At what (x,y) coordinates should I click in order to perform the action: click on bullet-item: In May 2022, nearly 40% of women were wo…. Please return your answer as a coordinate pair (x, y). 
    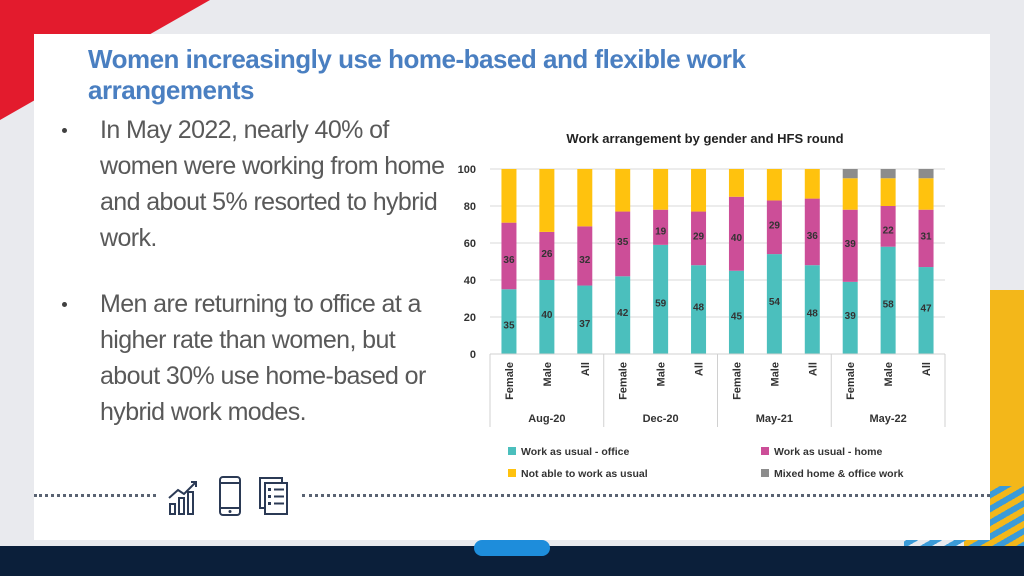
    Looking at the image, I should click on (254, 184).